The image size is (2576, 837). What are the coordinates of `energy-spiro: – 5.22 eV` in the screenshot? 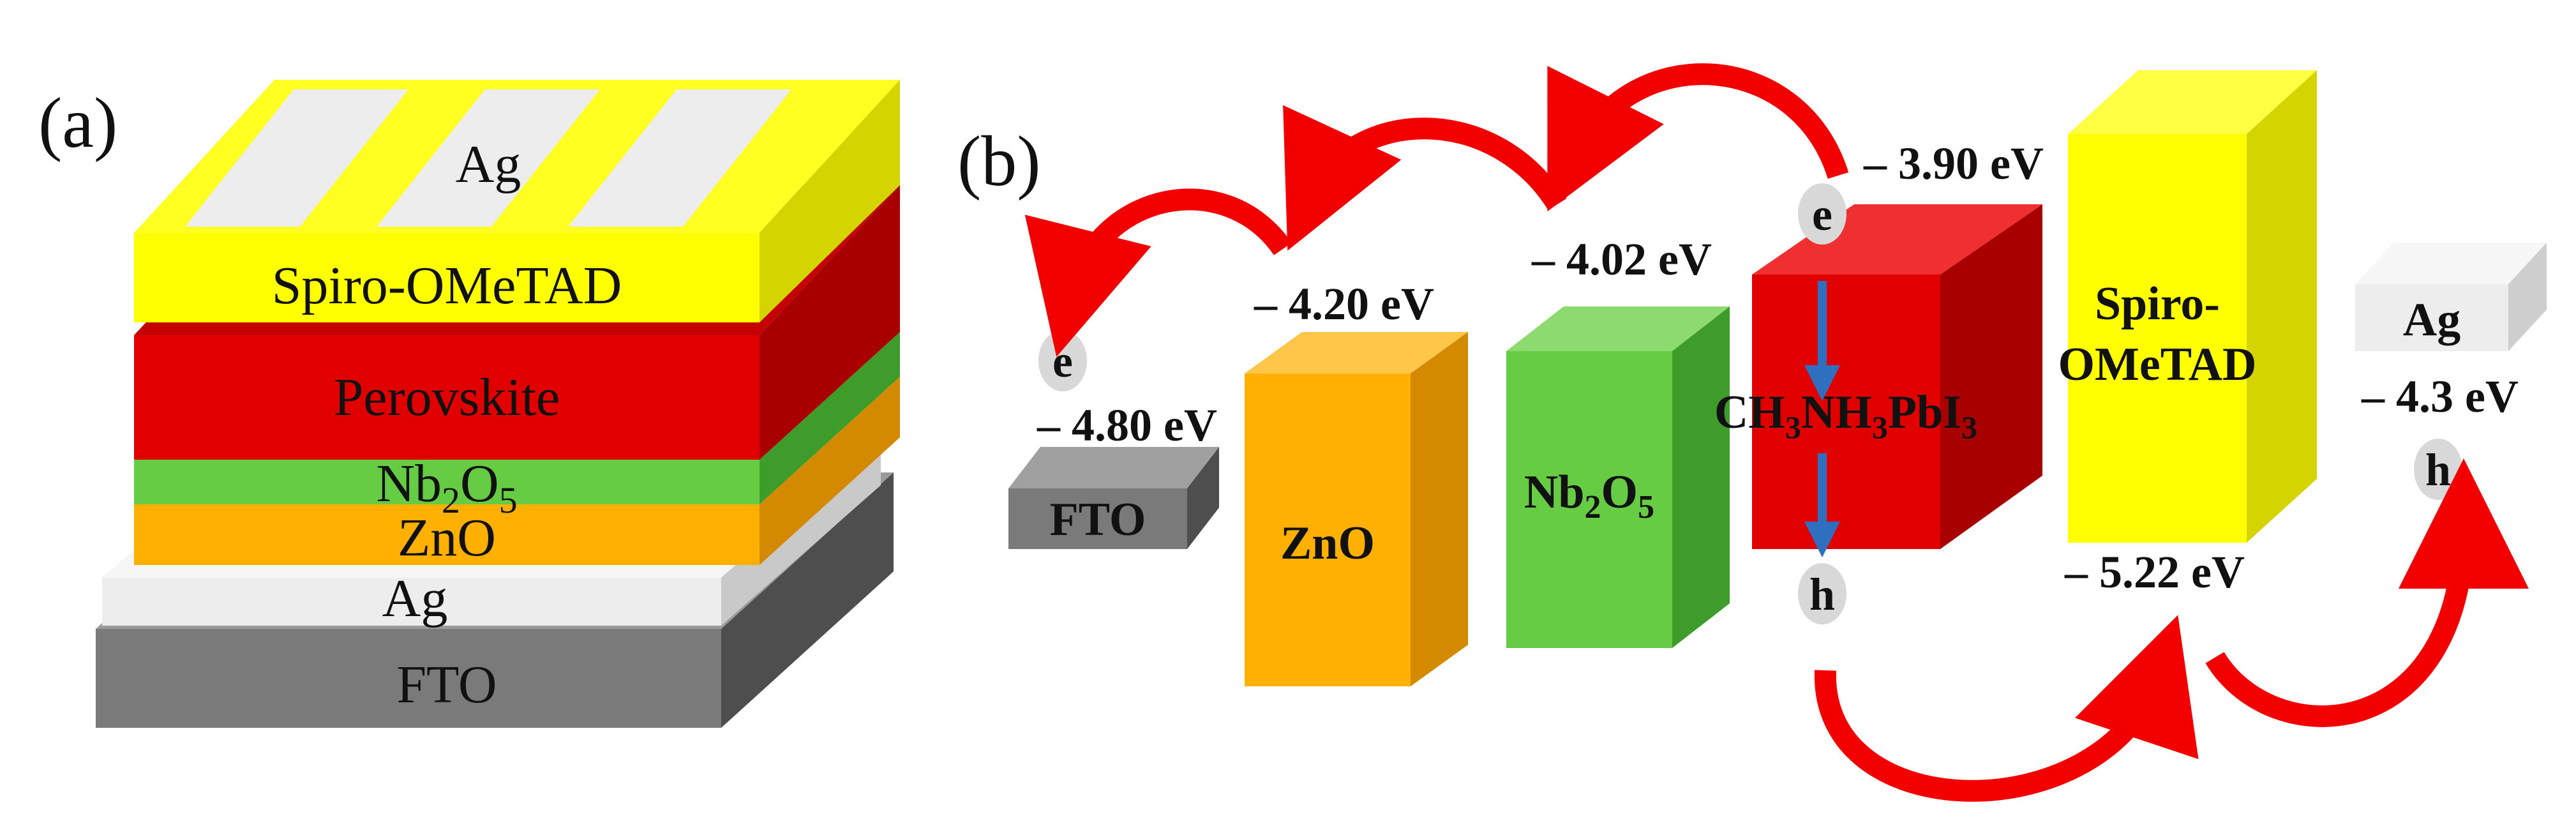 It's located at (2154, 572).